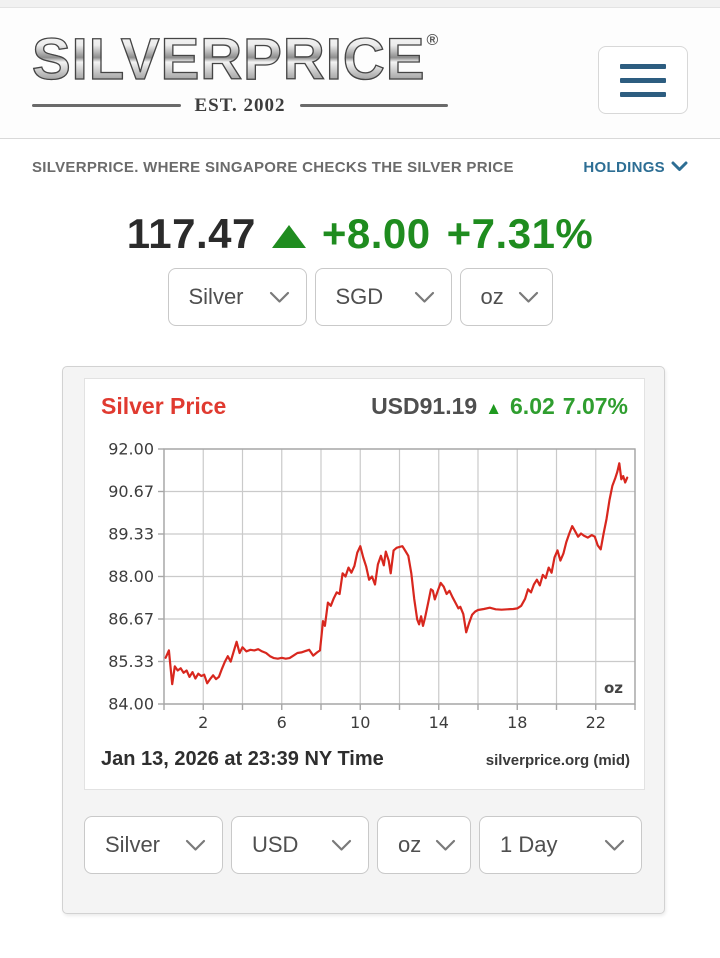  Describe the element at coordinates (424, 845) in the screenshot. I see `chart-unit-select: oz` at that location.